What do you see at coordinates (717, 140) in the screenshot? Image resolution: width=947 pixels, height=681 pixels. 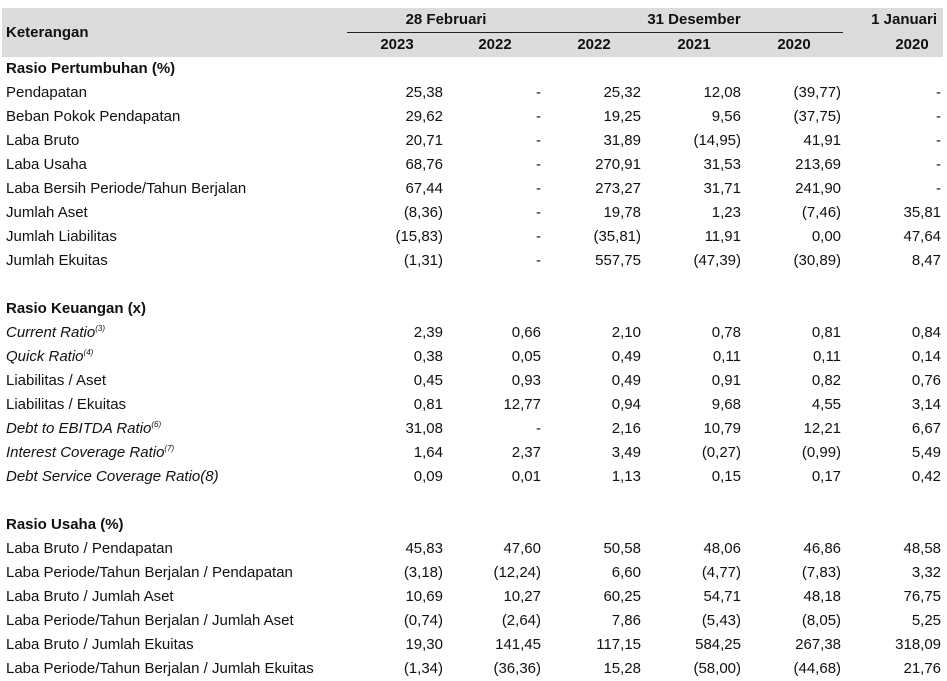 I see `value-cell: (14,95)` at bounding box center [717, 140].